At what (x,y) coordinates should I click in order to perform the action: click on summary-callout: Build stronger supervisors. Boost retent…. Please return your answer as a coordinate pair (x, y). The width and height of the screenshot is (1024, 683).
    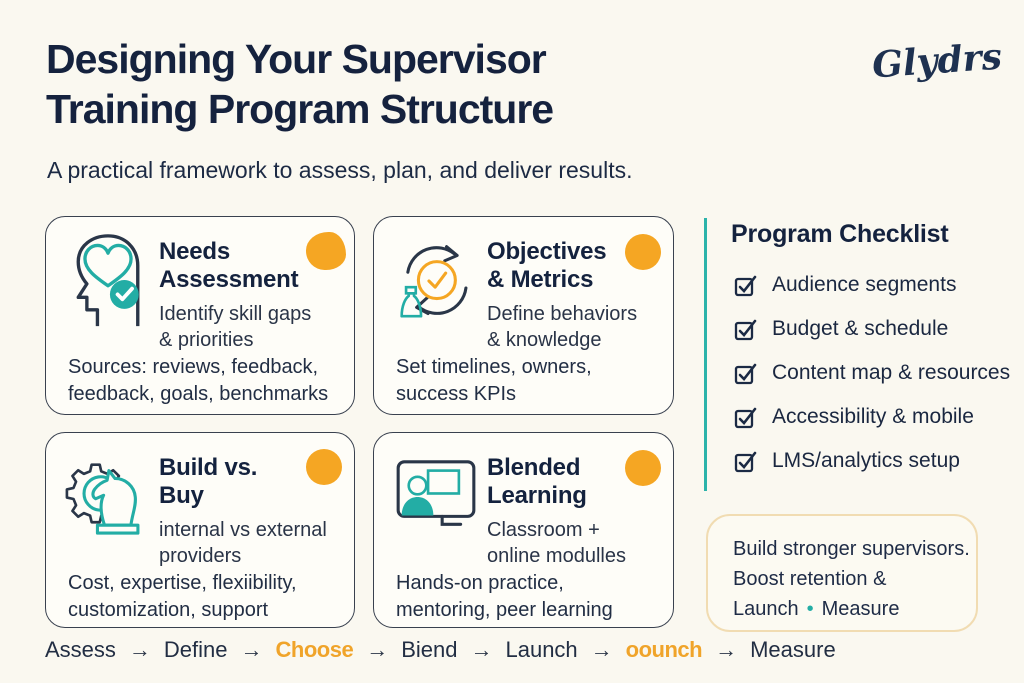
    Looking at the image, I should click on (842, 573).